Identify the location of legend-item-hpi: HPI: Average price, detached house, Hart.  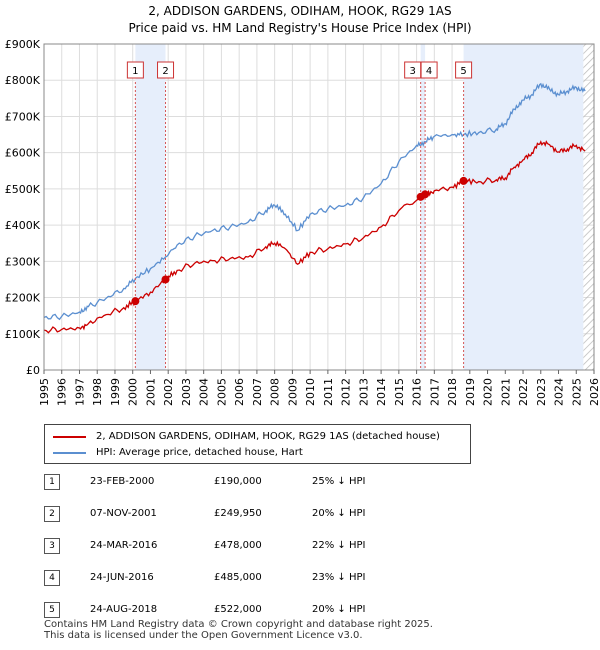
(178, 452).